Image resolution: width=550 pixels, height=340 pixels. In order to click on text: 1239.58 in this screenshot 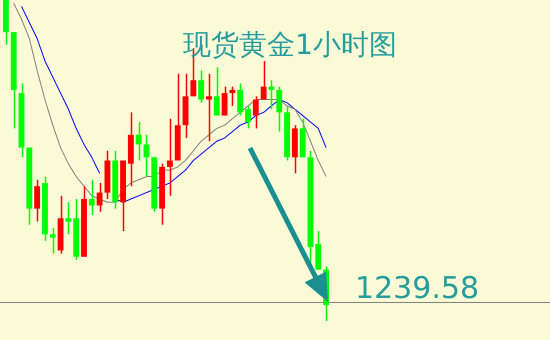, I will do `click(417, 288)`.